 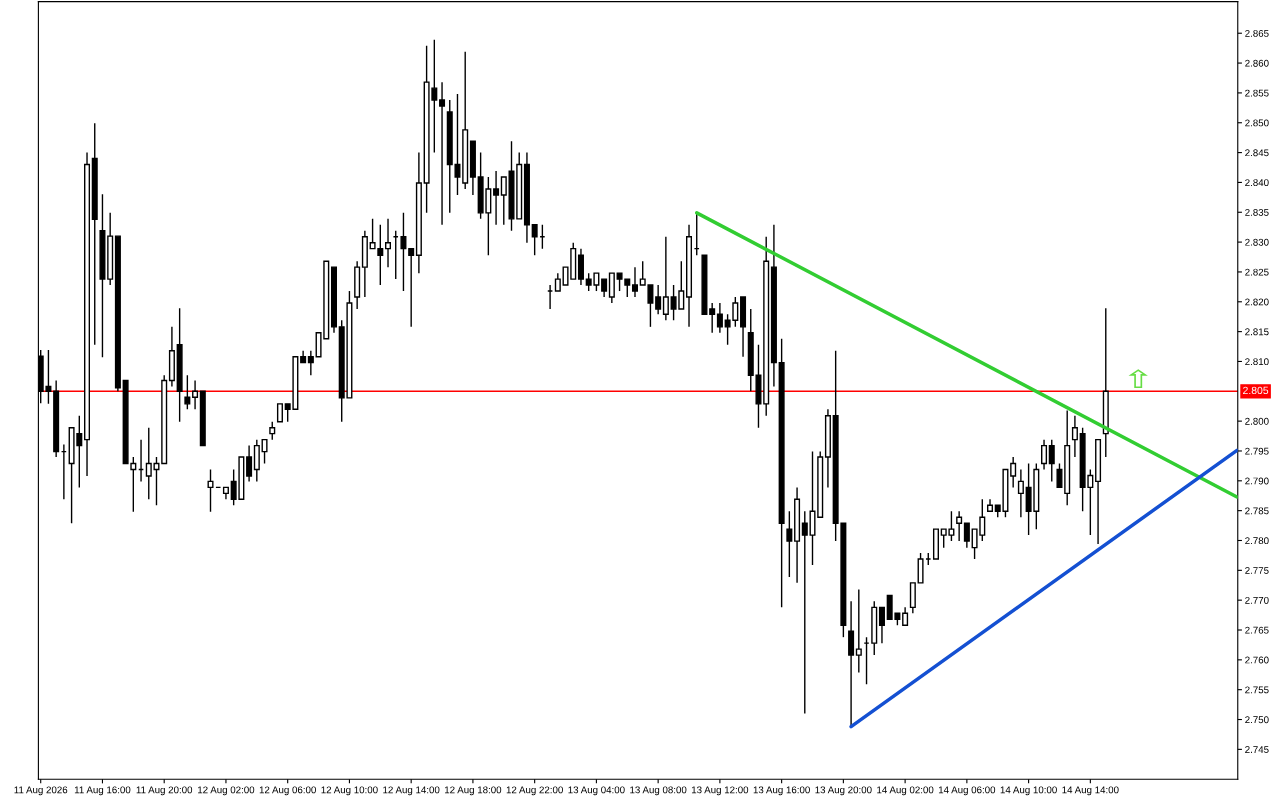 I want to click on y-tick-label: 2.835, so click(x=1257, y=212).